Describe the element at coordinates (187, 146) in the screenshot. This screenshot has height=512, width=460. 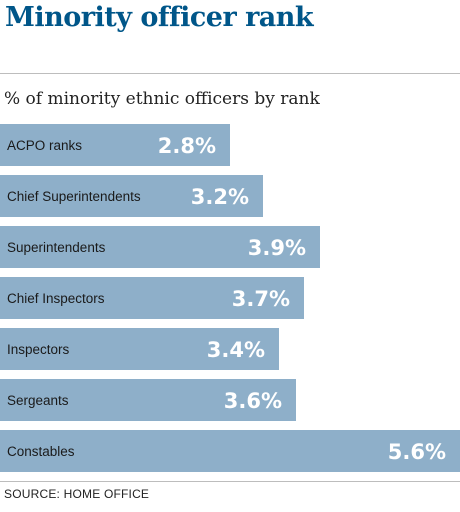
I see `value-label: 2.8%` at that location.